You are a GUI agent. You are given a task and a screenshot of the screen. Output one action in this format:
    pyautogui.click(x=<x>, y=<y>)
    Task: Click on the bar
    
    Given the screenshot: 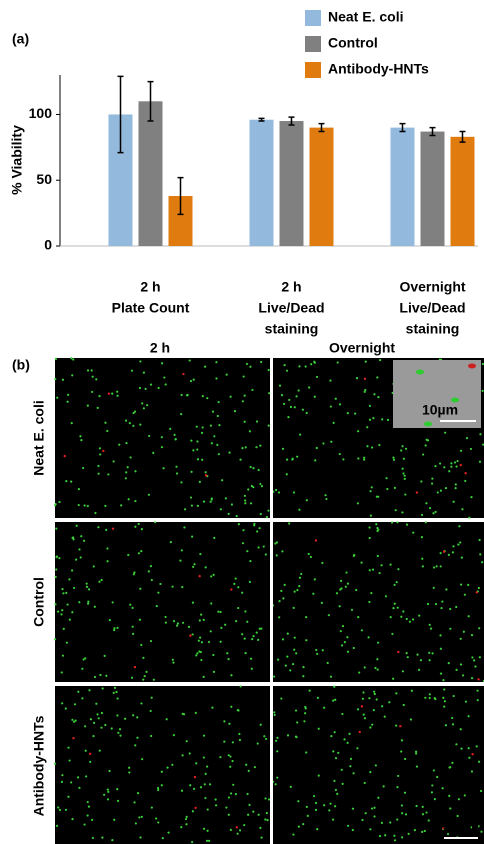 What is the action you would take?
    pyautogui.click(x=402, y=186)
    